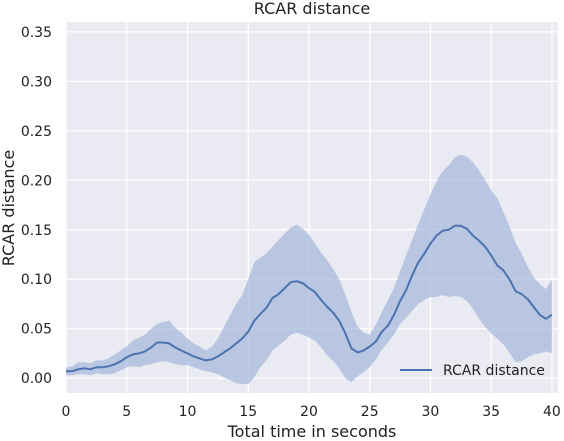 This screenshot has width=564, height=441. Describe the element at coordinates (36, 280) in the screenshot. I see `y-tick-label: 0.10` at that location.